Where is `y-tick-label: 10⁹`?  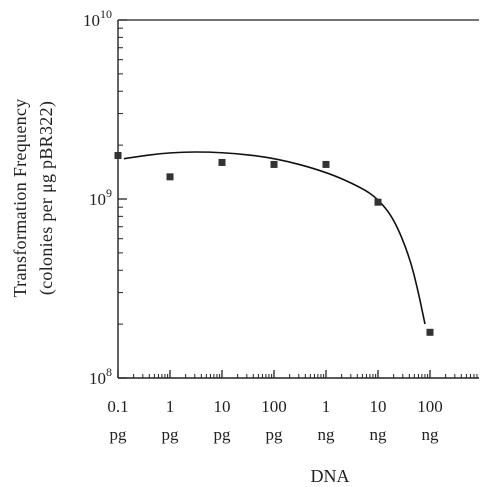
y-tick-label: 10⁹ is located at coordinates (100, 197).